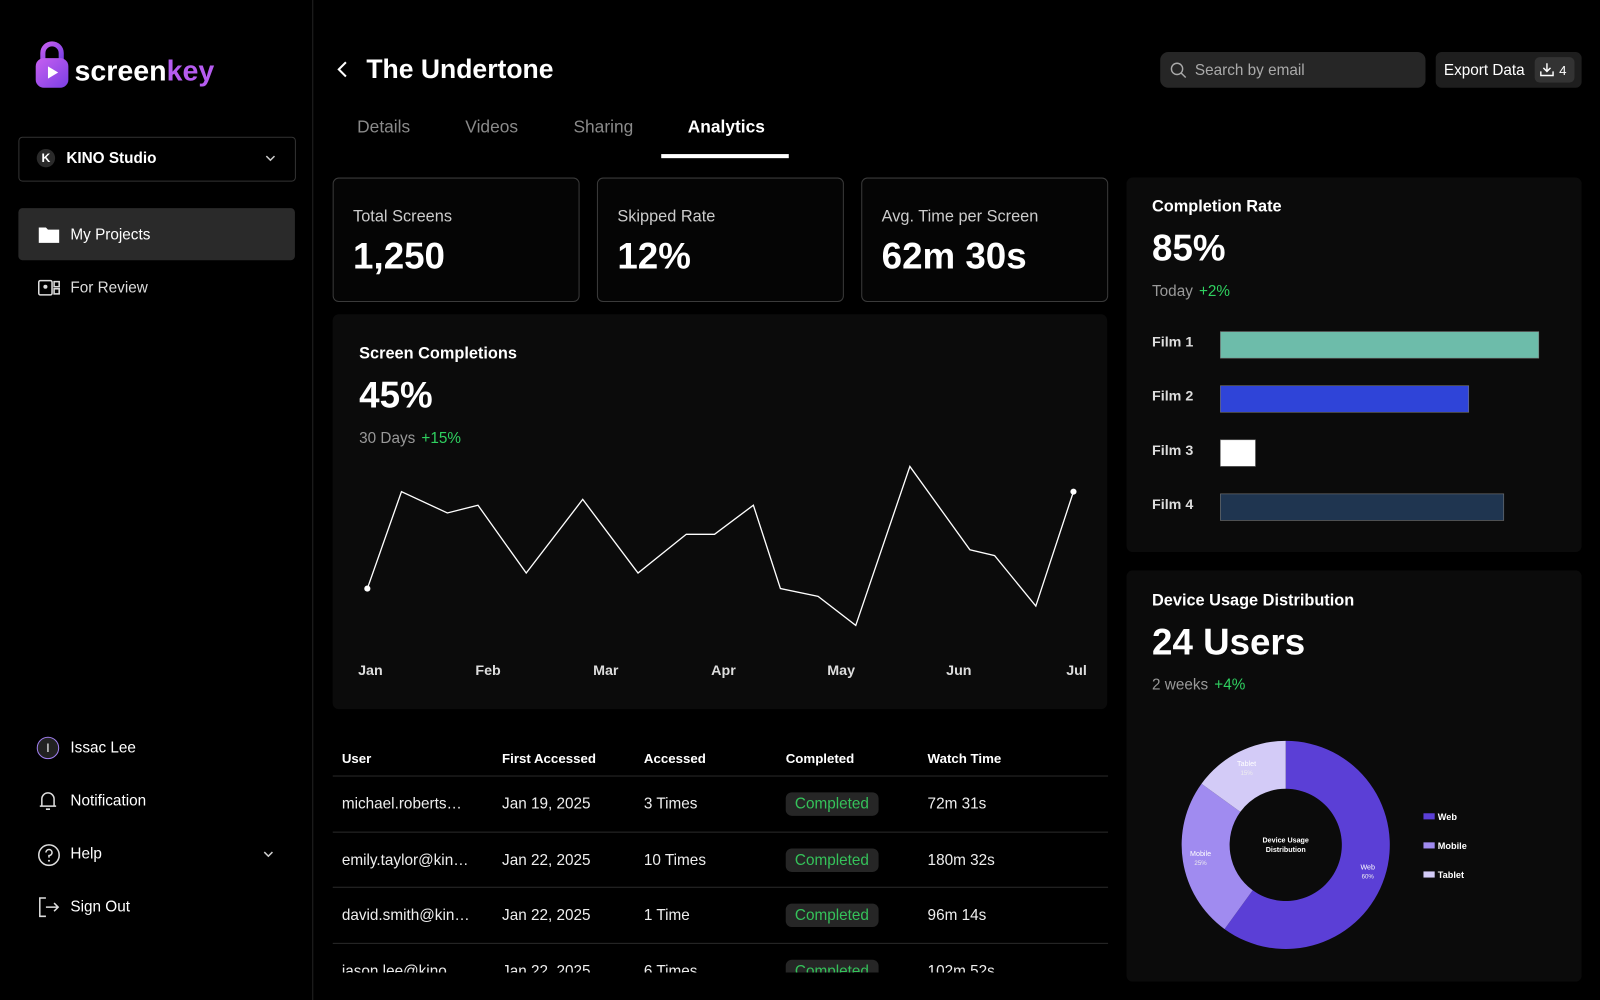 This screenshot has height=1000, width=1600. Describe the element at coordinates (958, 671) in the screenshot. I see `x-tick-label: Jun` at that location.